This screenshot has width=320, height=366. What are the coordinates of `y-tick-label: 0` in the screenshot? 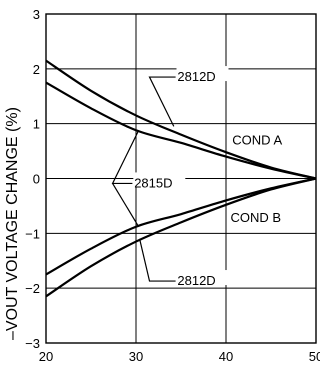 It's located at (36, 179).